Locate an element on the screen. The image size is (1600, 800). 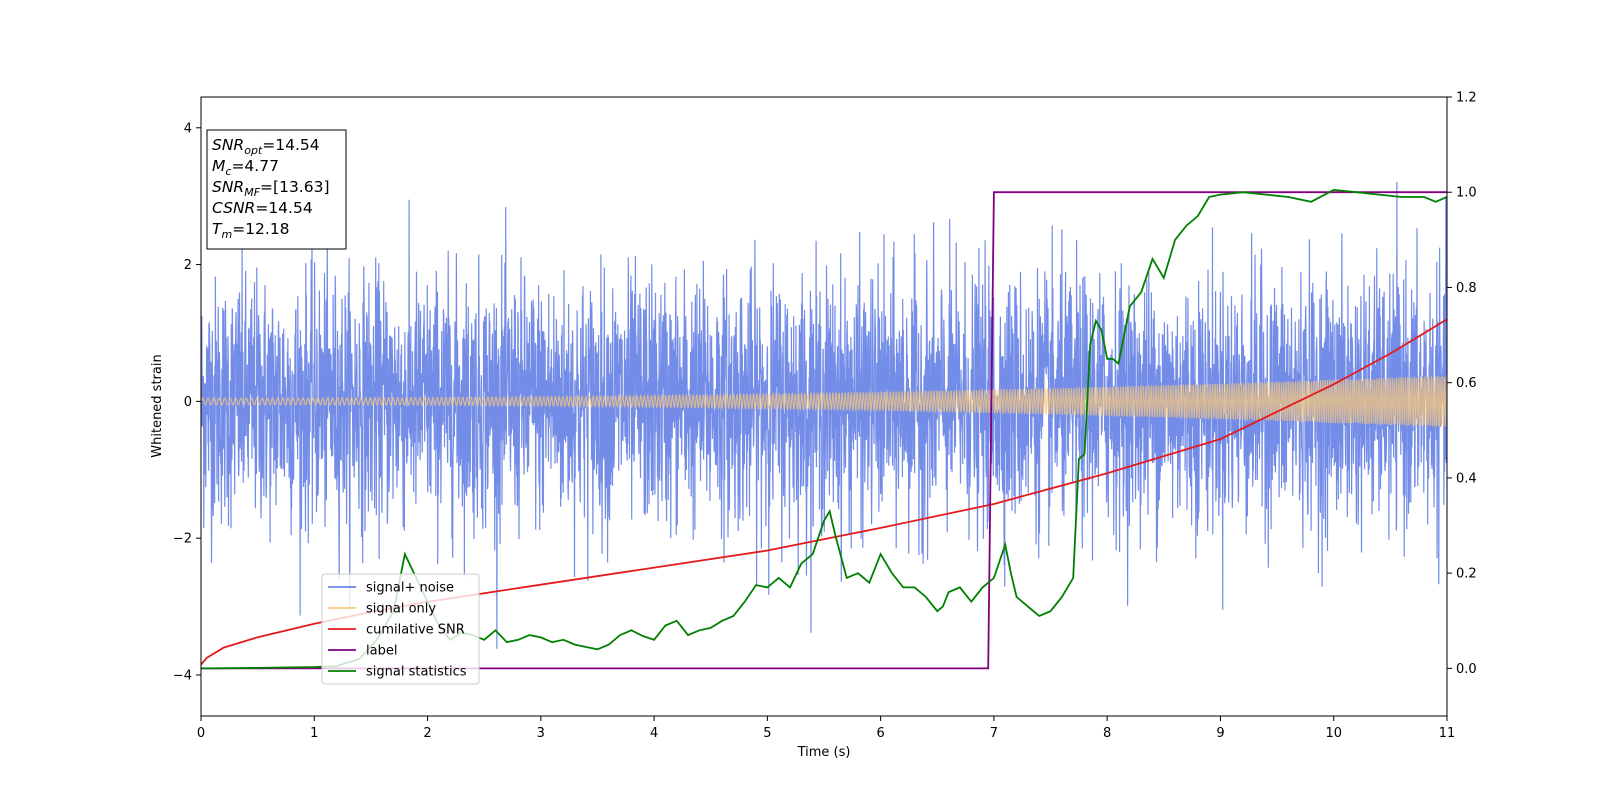
annotation-line: SNRMF=[13.63] is located at coordinates (271, 188).